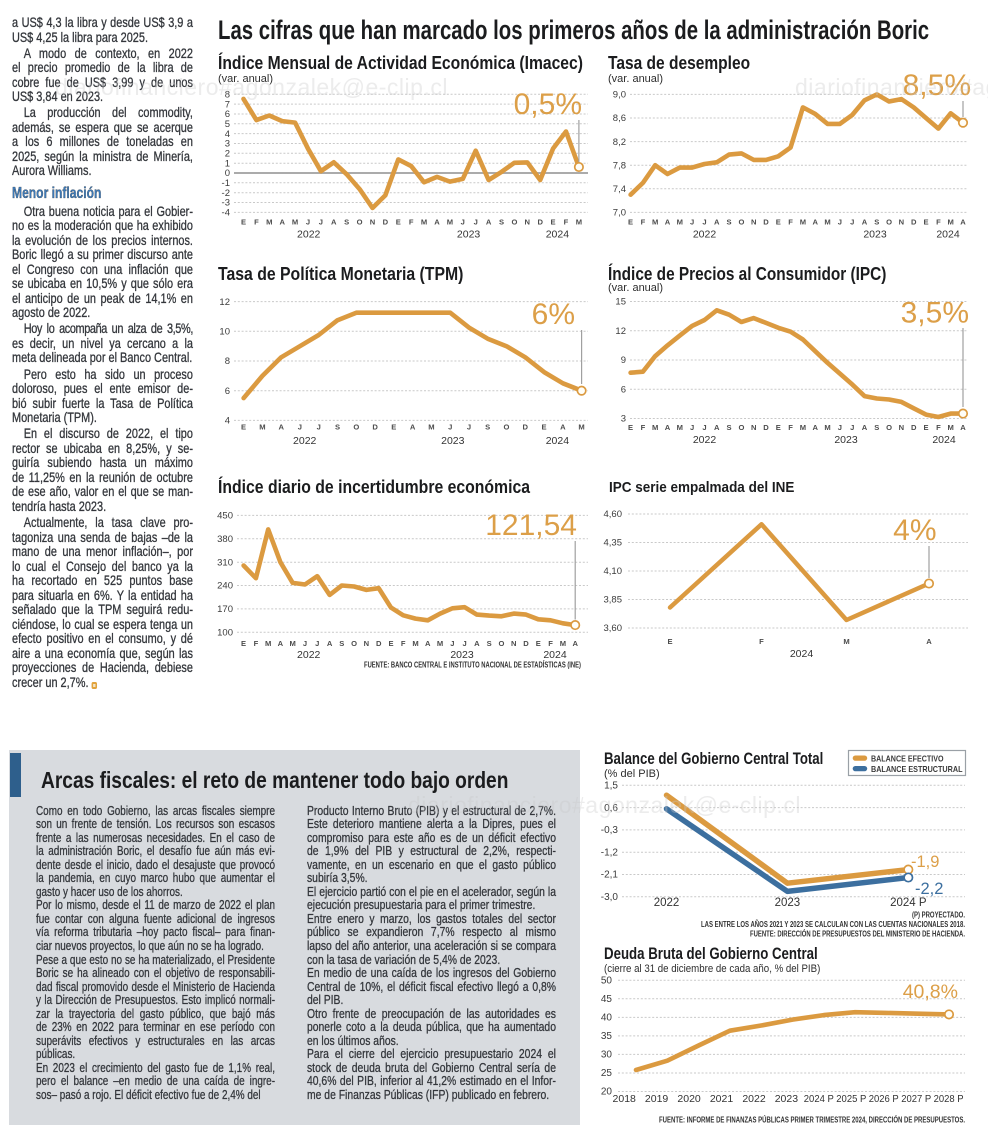  I want to click on svg-text: 240, so click(225, 586).